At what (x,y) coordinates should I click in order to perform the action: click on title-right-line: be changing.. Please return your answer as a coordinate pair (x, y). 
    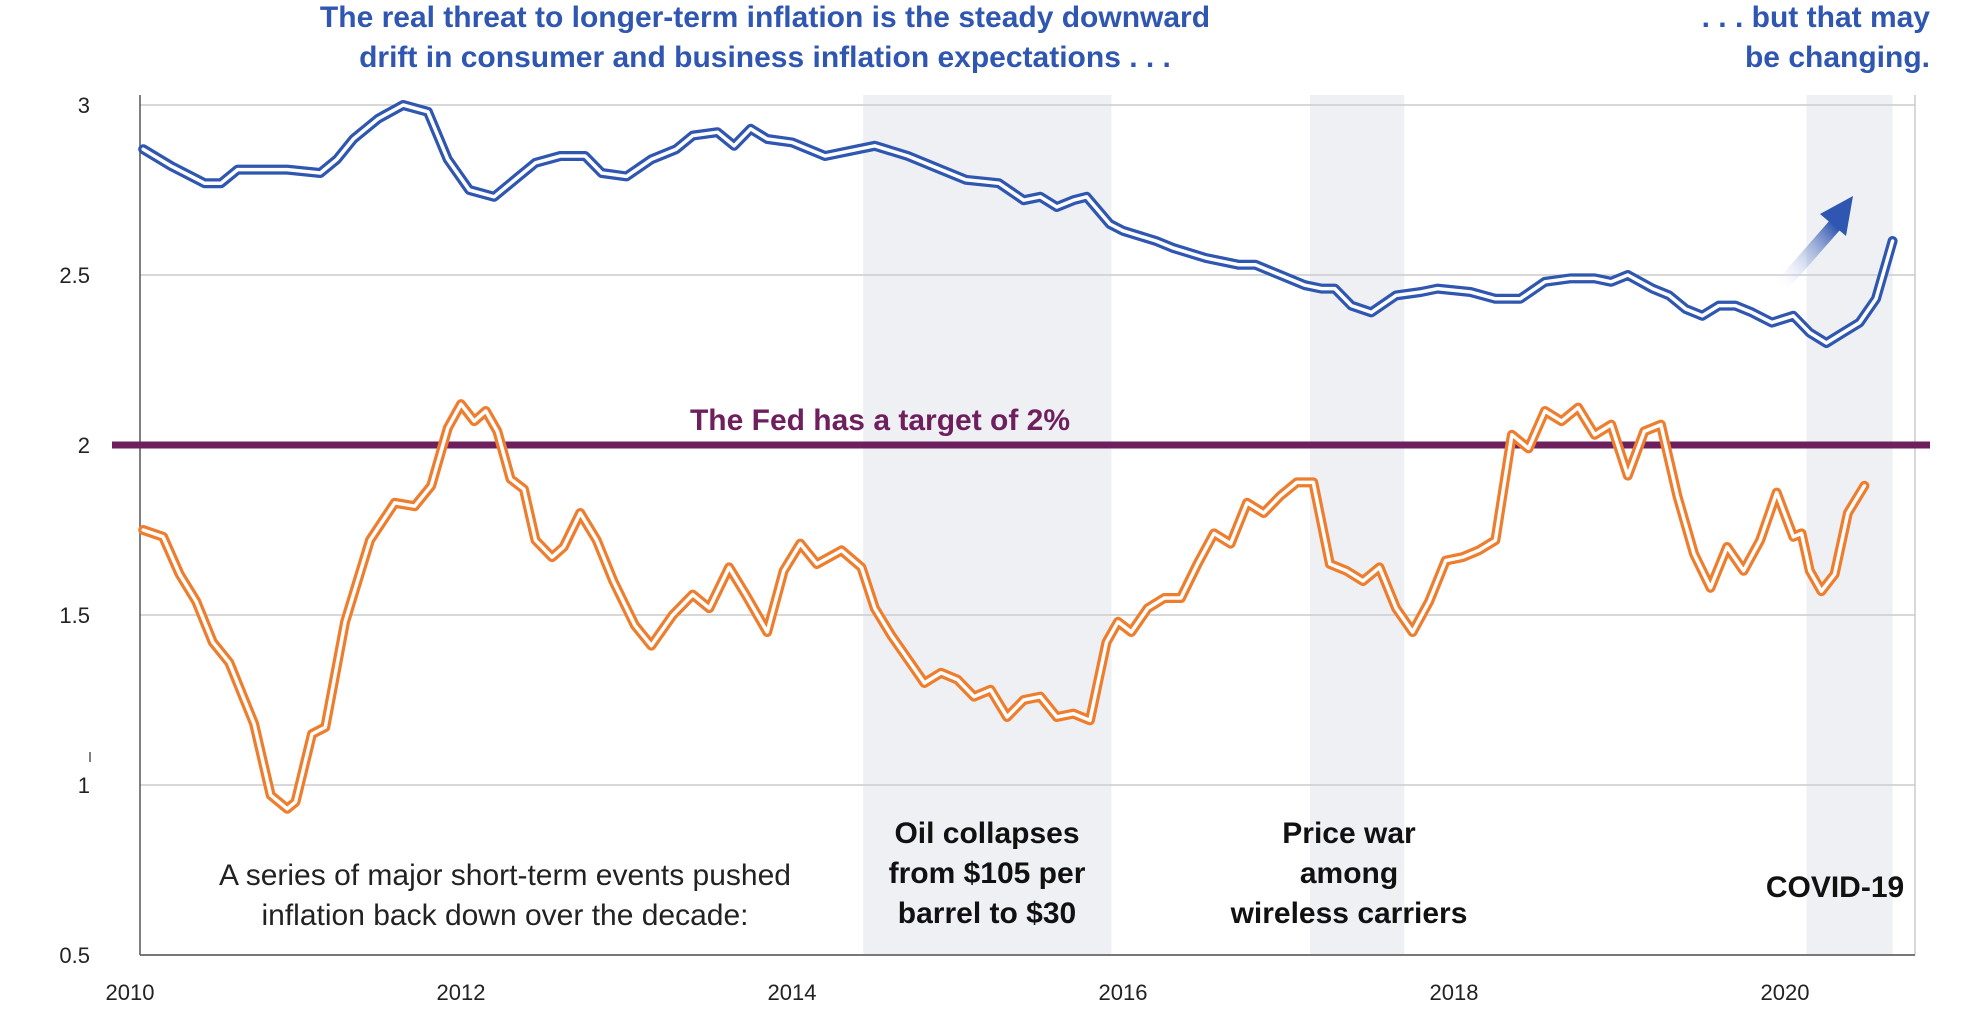
    Looking at the image, I should click on (1837, 57).